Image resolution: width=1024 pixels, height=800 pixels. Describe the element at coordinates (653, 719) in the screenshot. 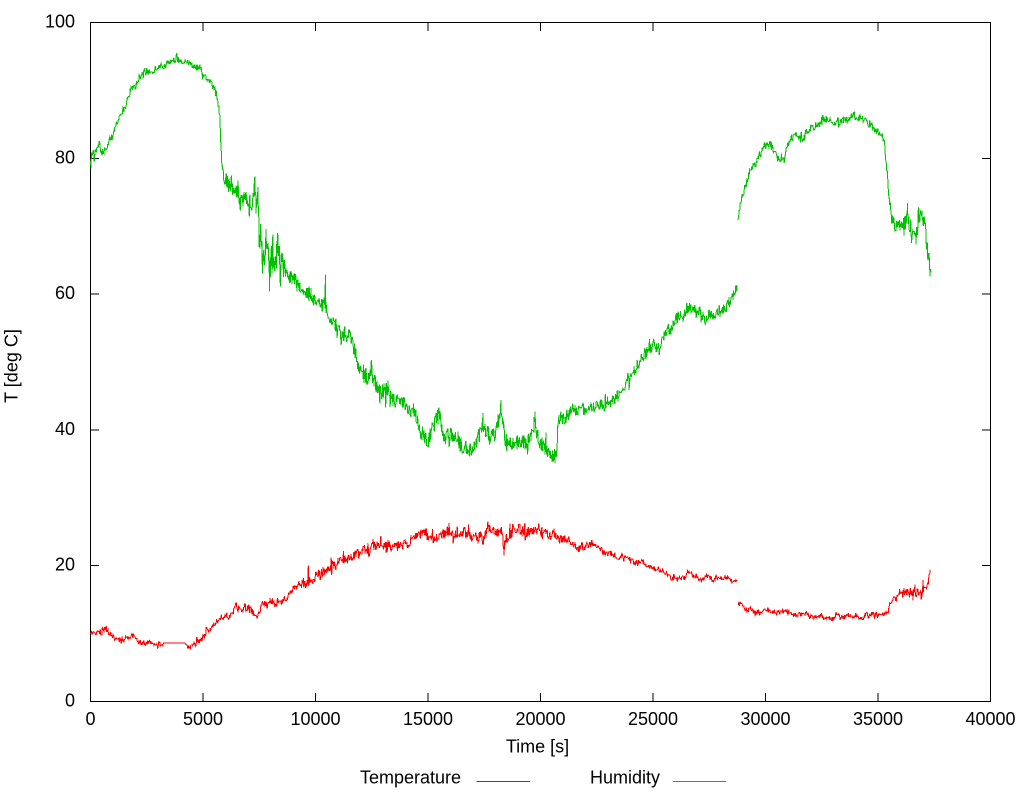

I see `svg-text: 25000` at that location.